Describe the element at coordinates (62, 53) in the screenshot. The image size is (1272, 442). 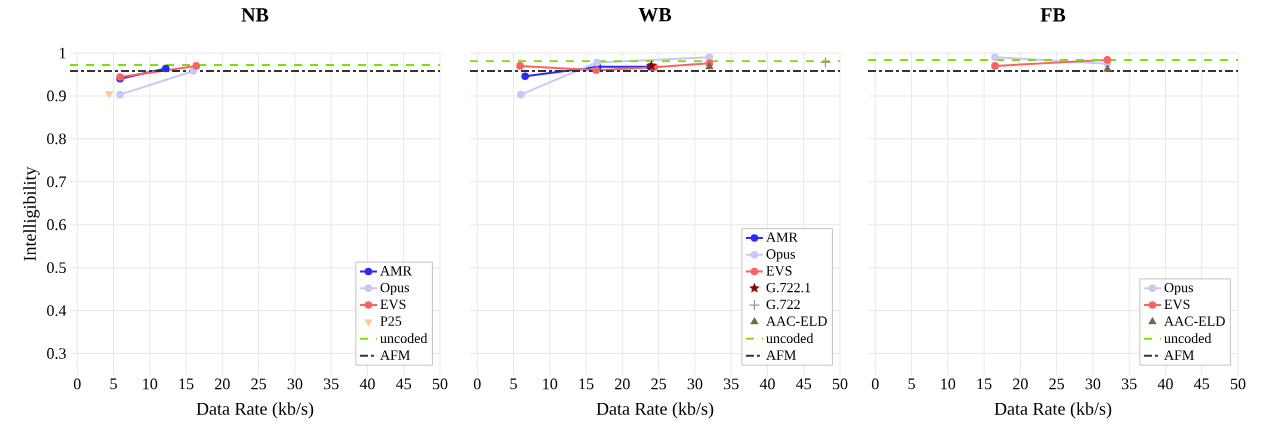
I see `y-tick-label: 1` at that location.